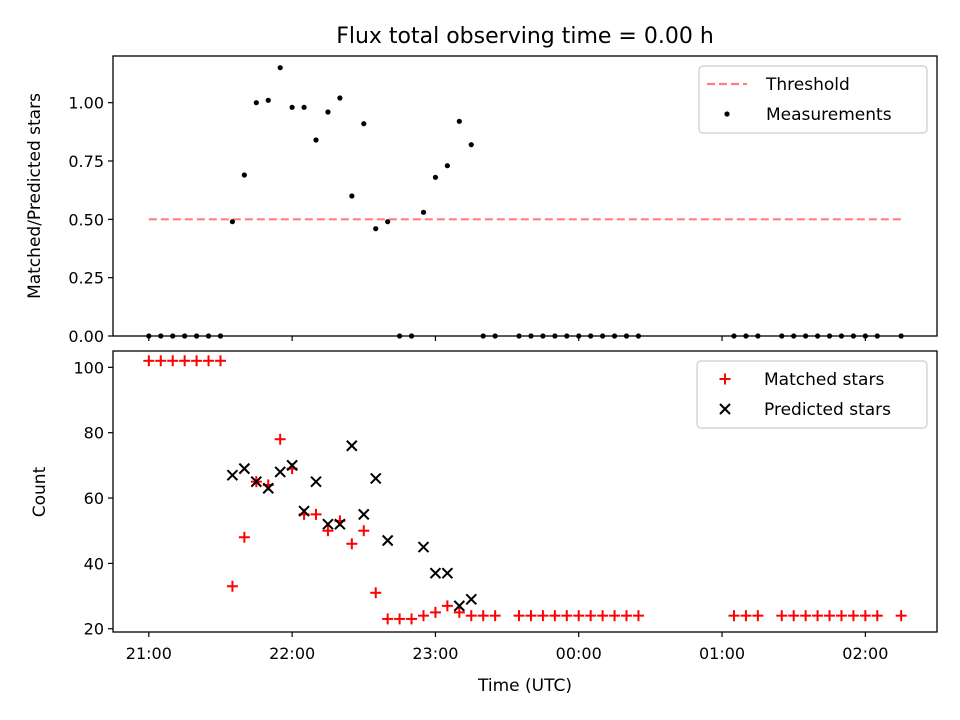  Describe the element at coordinates (524, 686) in the screenshot. I see `x-axis-label: Time (UTC)` at that location.